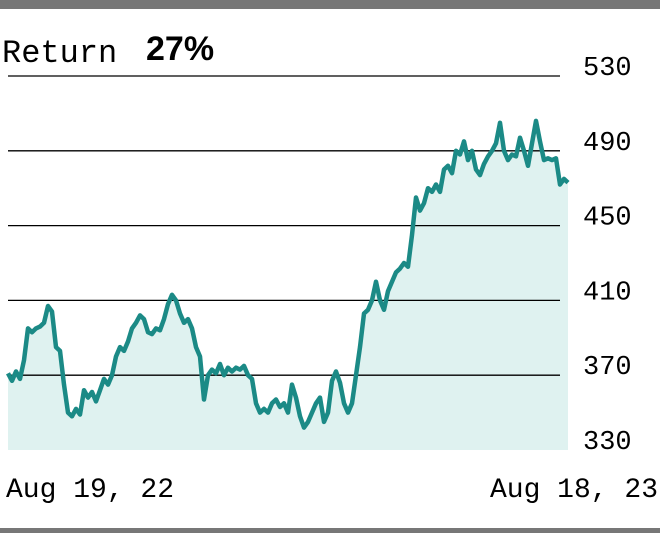 This screenshot has width=660, height=533. I want to click on x-tick-label: Aug 19, 22, so click(90, 490).